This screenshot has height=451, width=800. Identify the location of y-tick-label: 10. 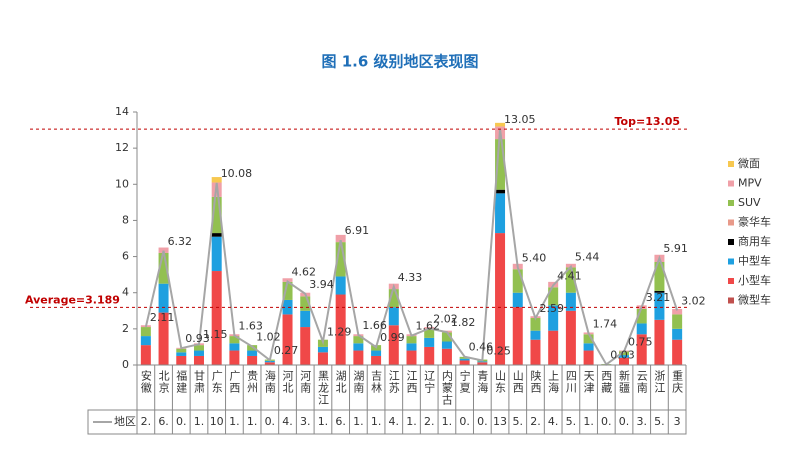
(122, 183).